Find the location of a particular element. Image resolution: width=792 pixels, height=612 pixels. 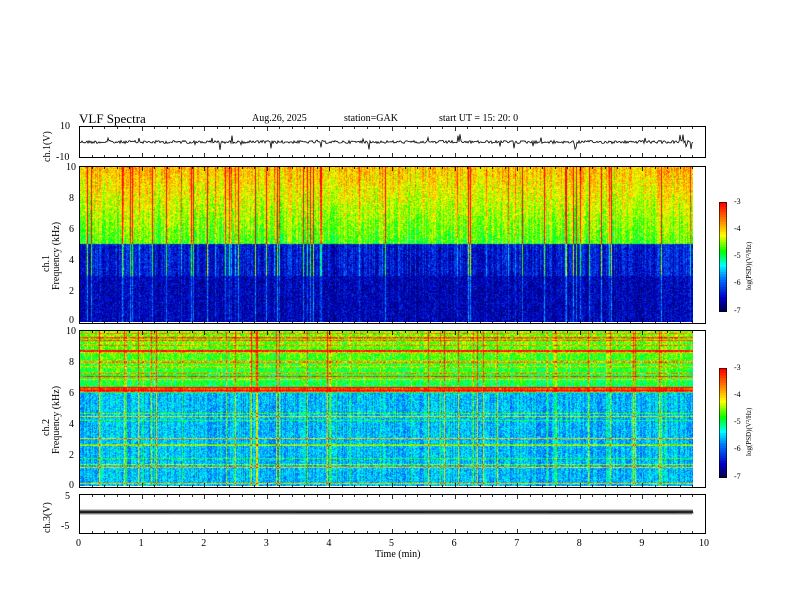

ch1-ytick-2: 2 is located at coordinates (71, 291).